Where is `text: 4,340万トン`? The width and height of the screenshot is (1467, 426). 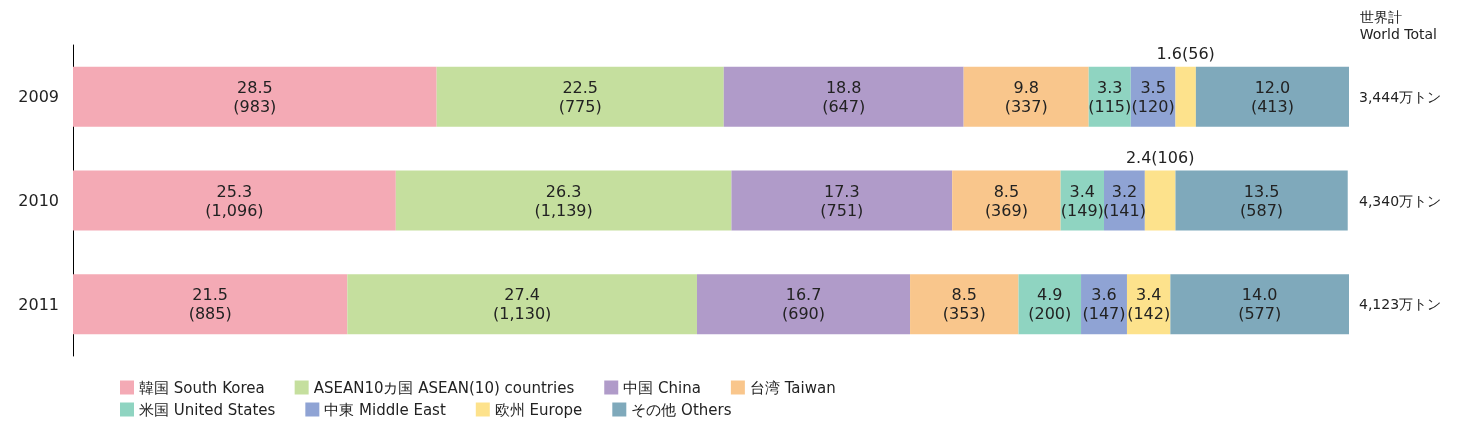
text: 4,340万トン is located at coordinates (1400, 200).